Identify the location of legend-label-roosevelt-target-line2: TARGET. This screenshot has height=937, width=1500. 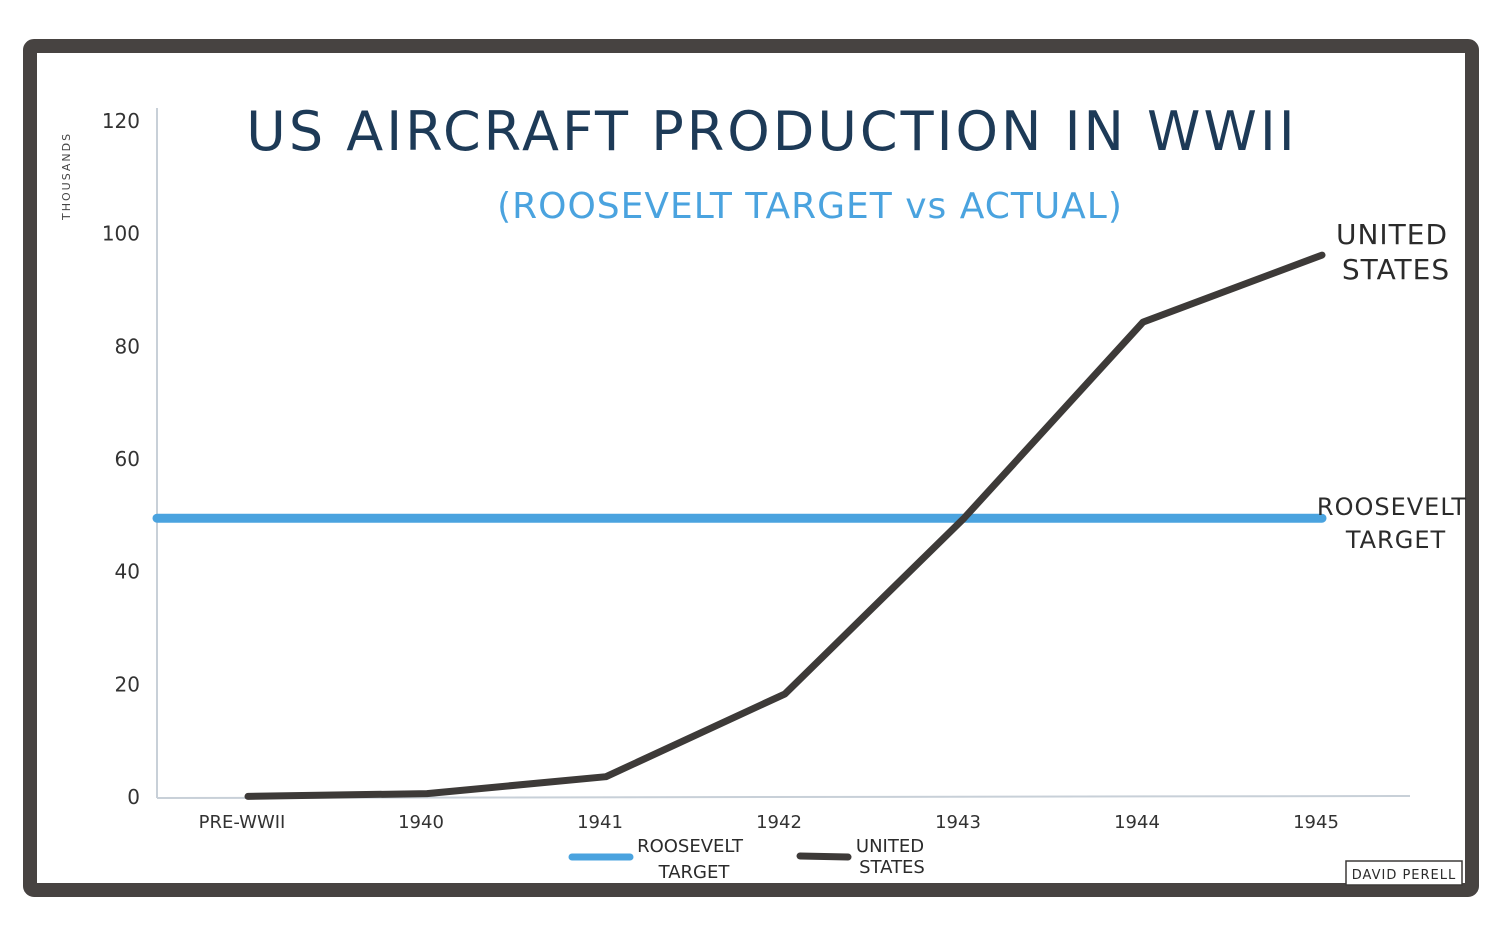
(694, 872).